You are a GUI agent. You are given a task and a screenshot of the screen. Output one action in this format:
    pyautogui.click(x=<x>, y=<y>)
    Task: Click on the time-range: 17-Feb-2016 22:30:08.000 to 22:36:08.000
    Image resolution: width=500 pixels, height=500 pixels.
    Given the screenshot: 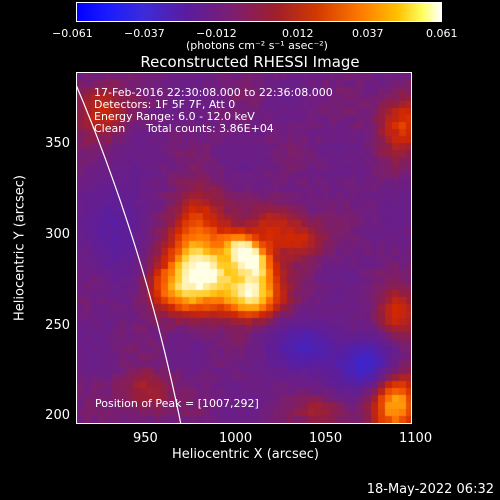 What is the action you would take?
    pyautogui.click(x=213, y=92)
    